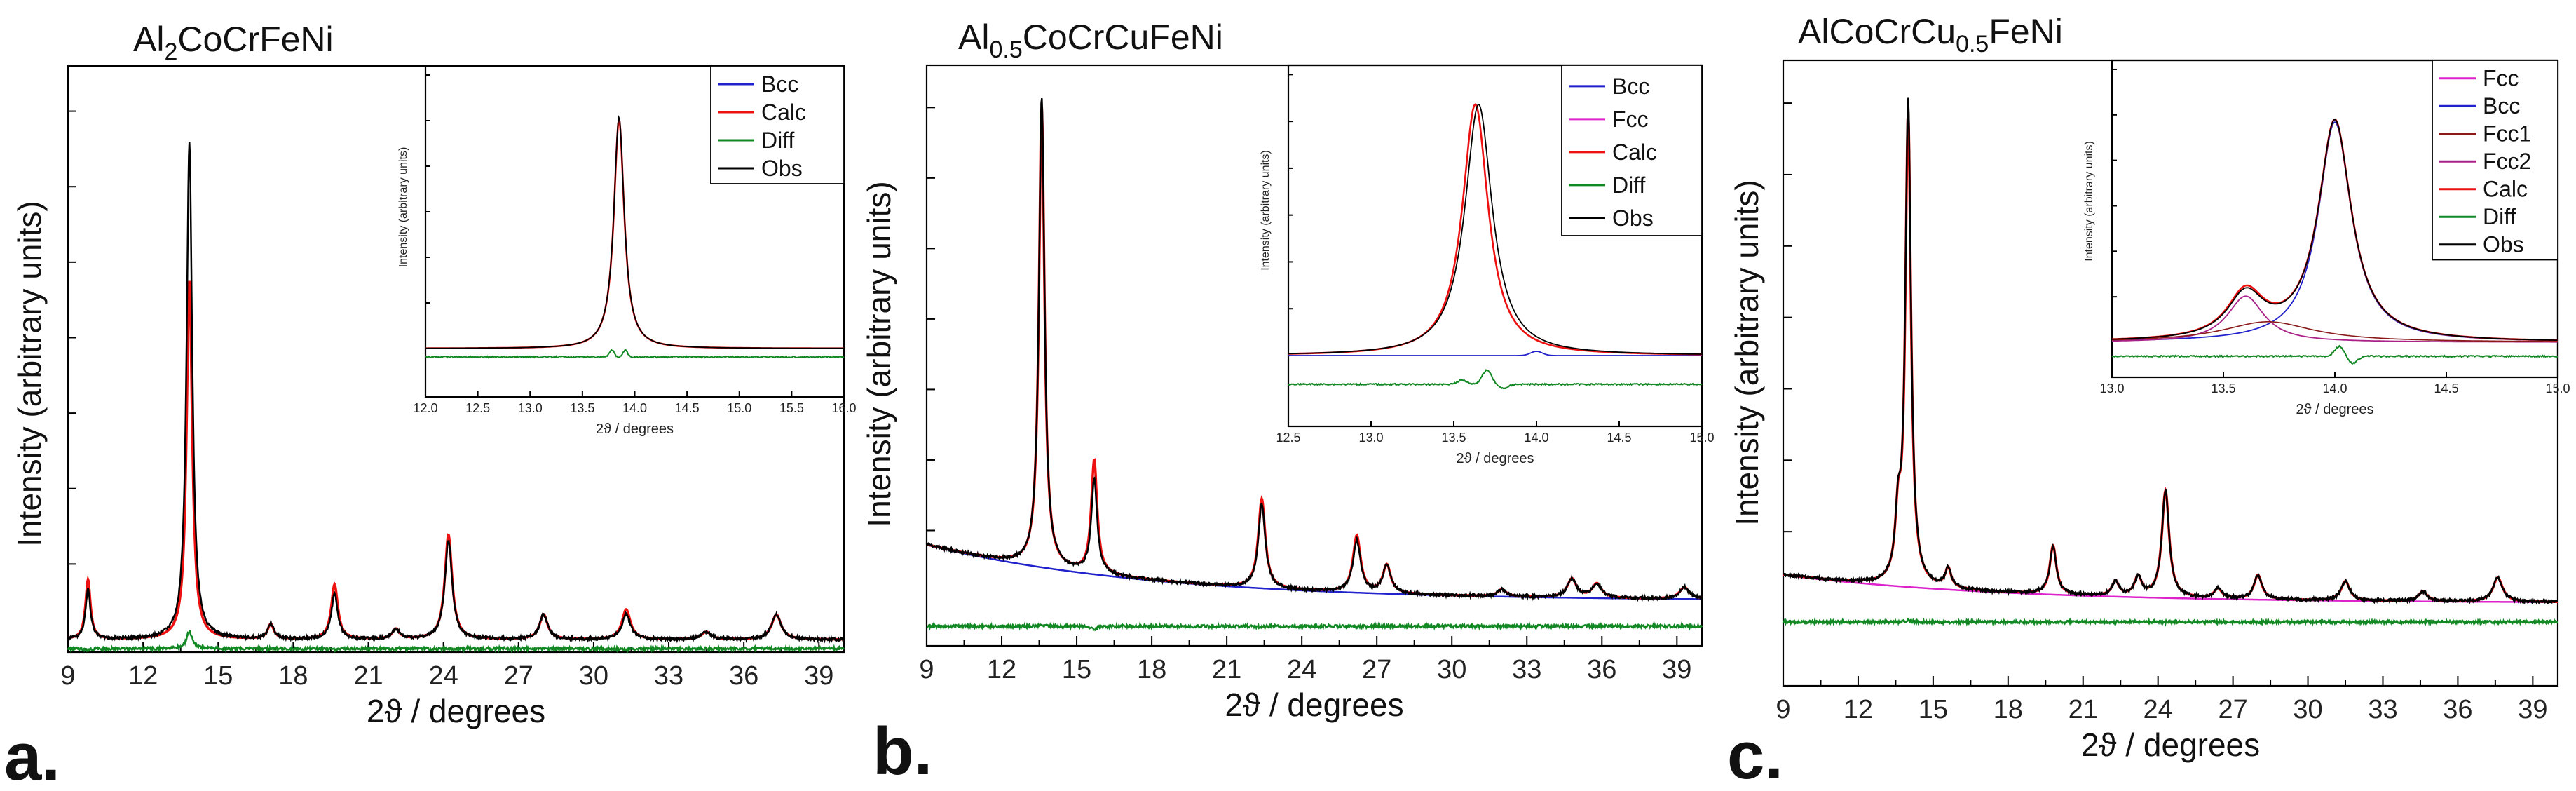 This screenshot has width=2576, height=791. I want to click on legend-label-fcc2: Fcc2, so click(2507, 161).